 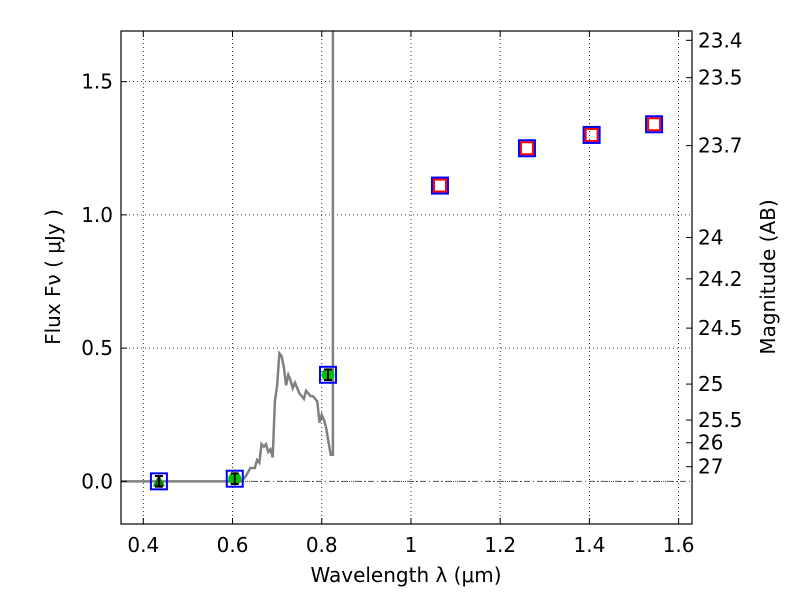 I want to click on x-tick-label: 0.6, so click(x=233, y=545).